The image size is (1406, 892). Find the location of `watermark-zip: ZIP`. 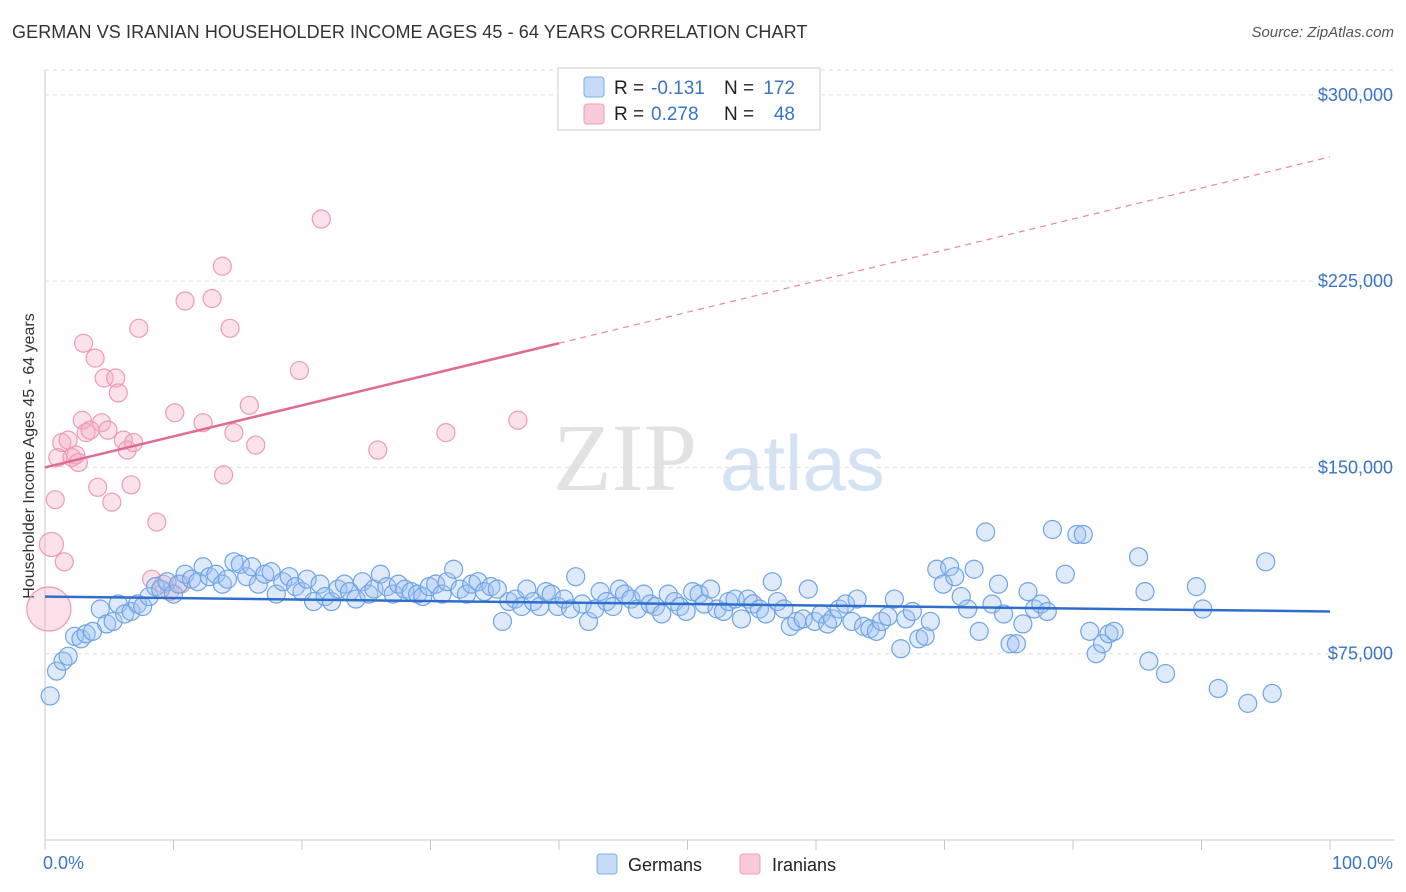

watermark-zip: ZIP is located at coordinates (625, 457).